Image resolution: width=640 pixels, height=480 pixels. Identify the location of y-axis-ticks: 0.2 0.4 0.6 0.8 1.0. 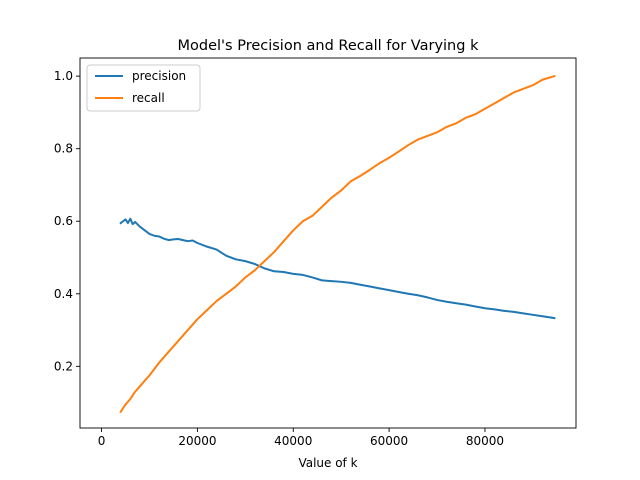
(67, 221).